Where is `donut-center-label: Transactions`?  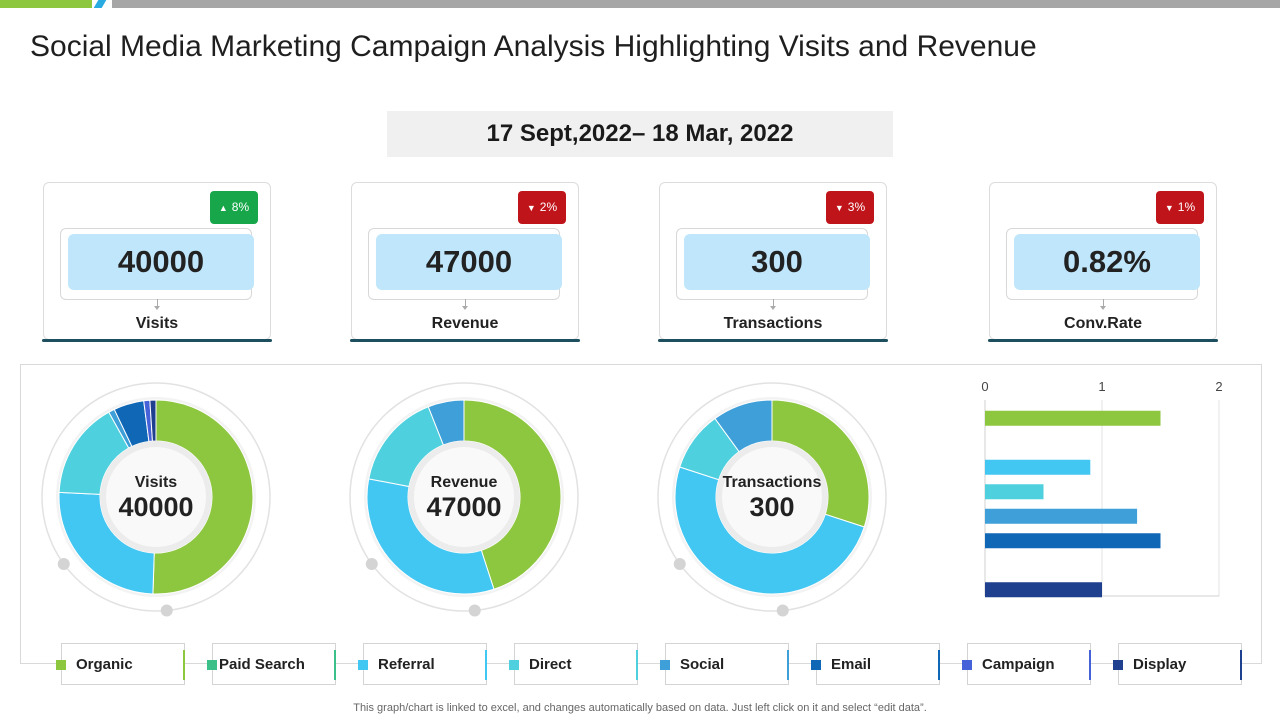
donut-center-label: Transactions is located at coordinates (772, 482).